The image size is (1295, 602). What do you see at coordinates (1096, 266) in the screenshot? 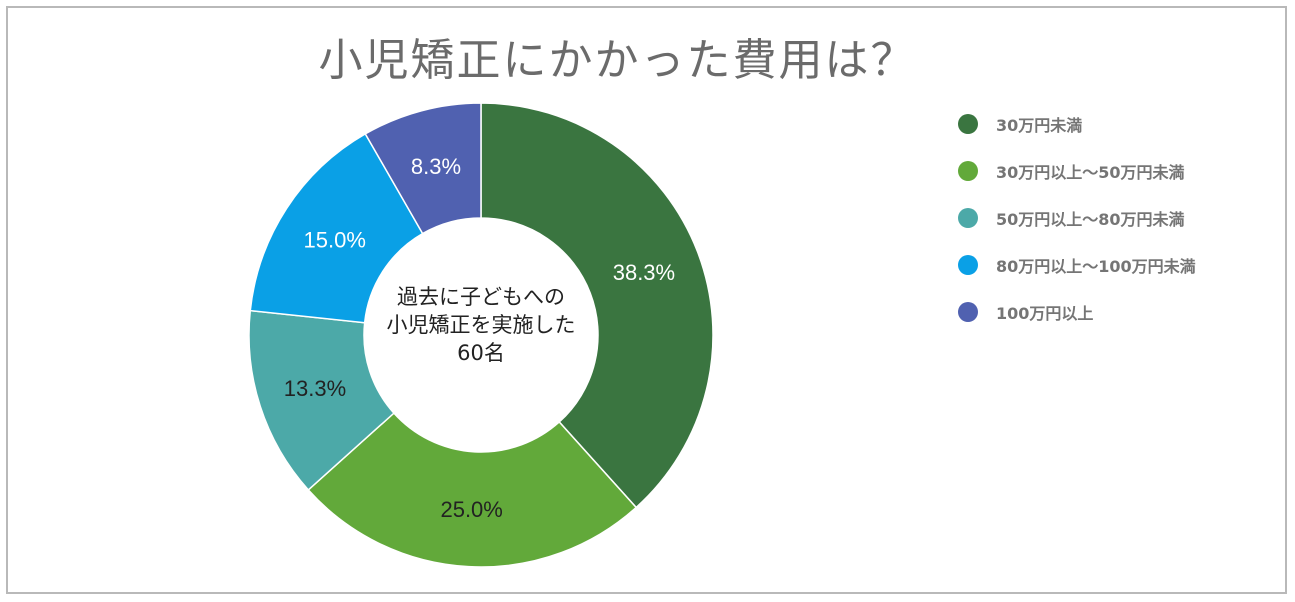
I see `legend-label: 80万円以上～100万円未満` at bounding box center [1096, 266].